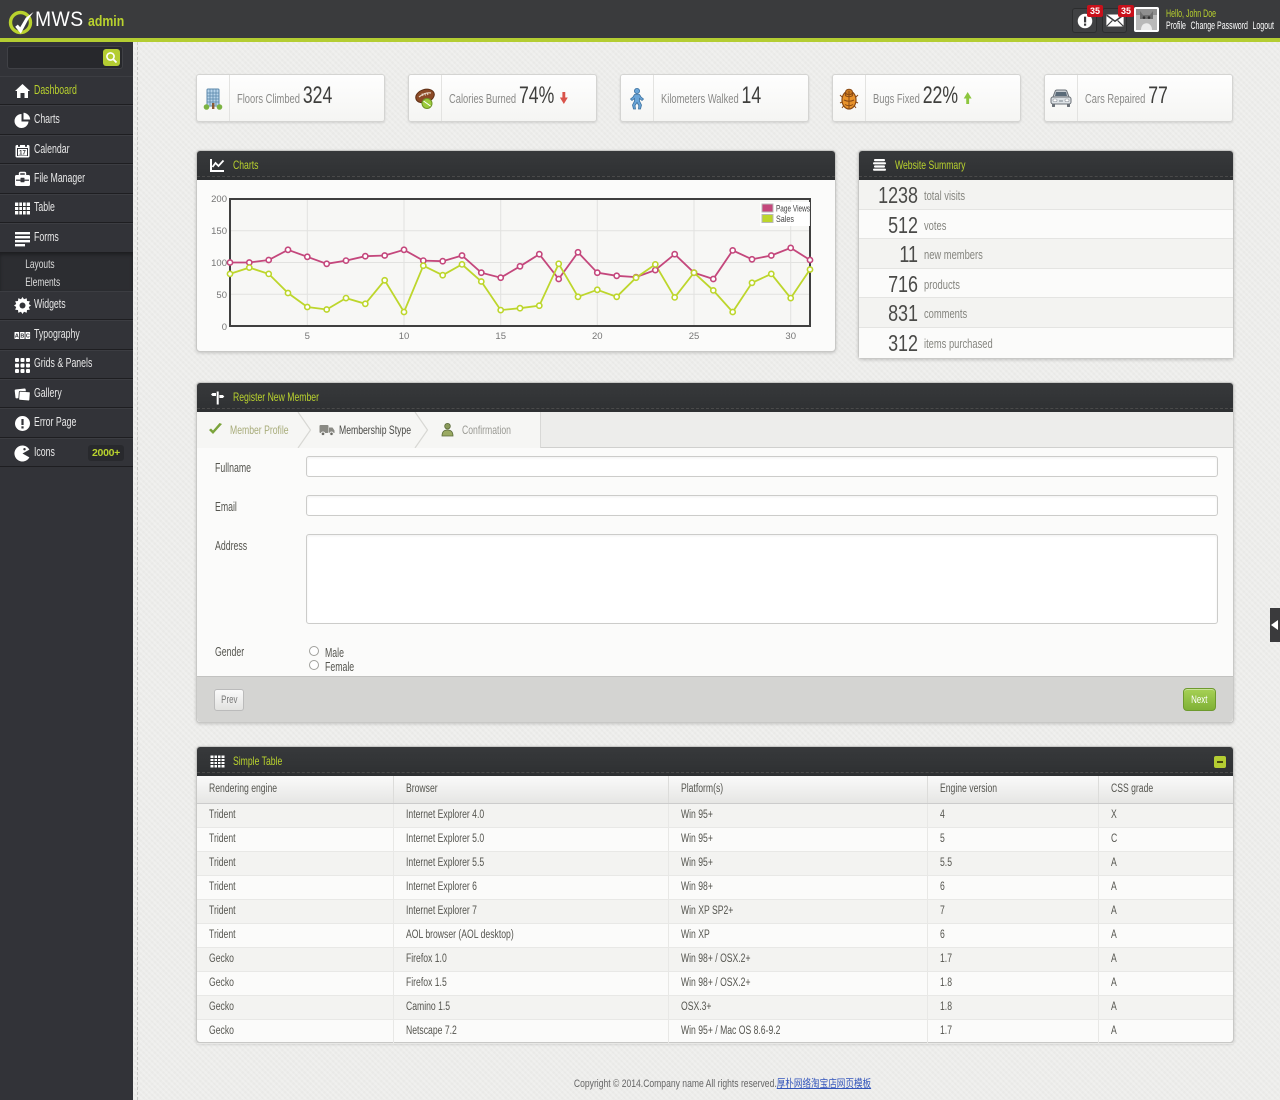 The image size is (1280, 1100). I want to click on svg-text: B, so click(22, 336).